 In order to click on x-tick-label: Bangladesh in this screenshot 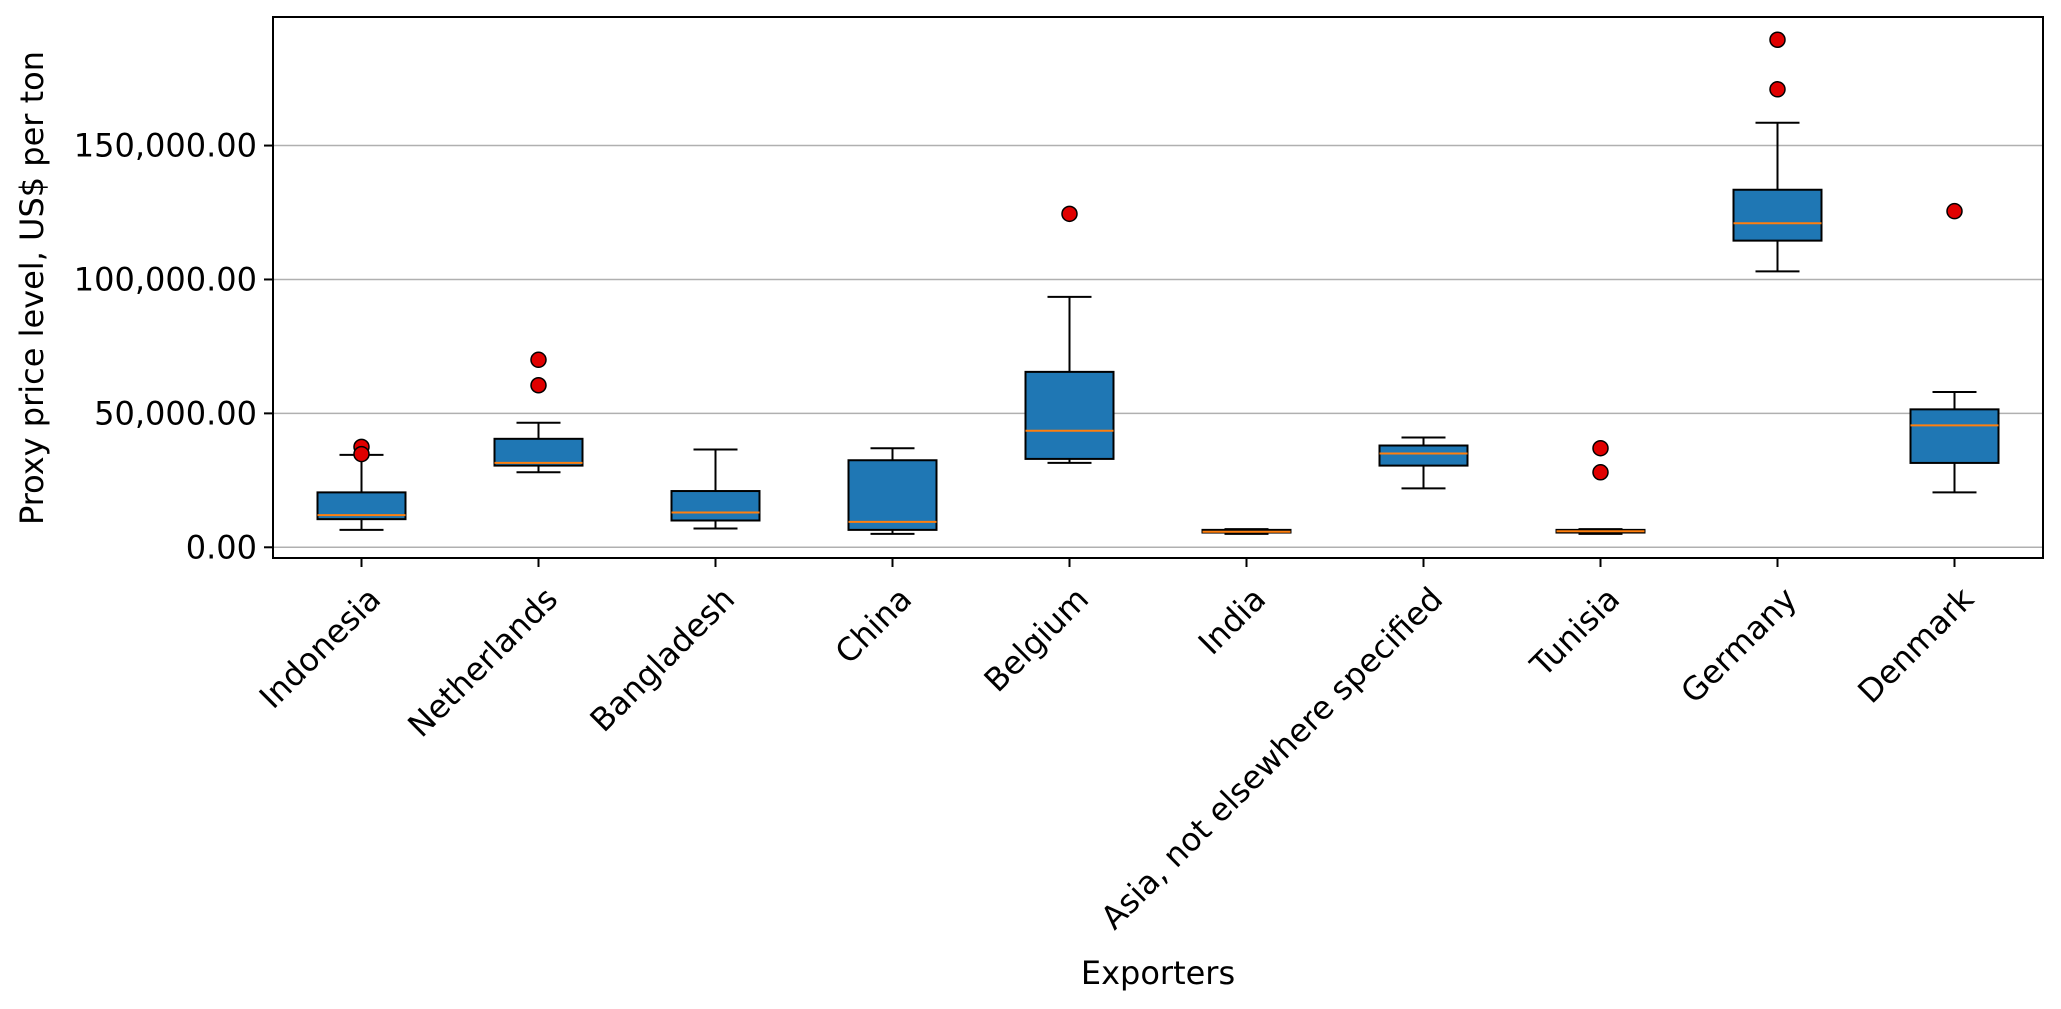, I will do `click(663, 660)`.